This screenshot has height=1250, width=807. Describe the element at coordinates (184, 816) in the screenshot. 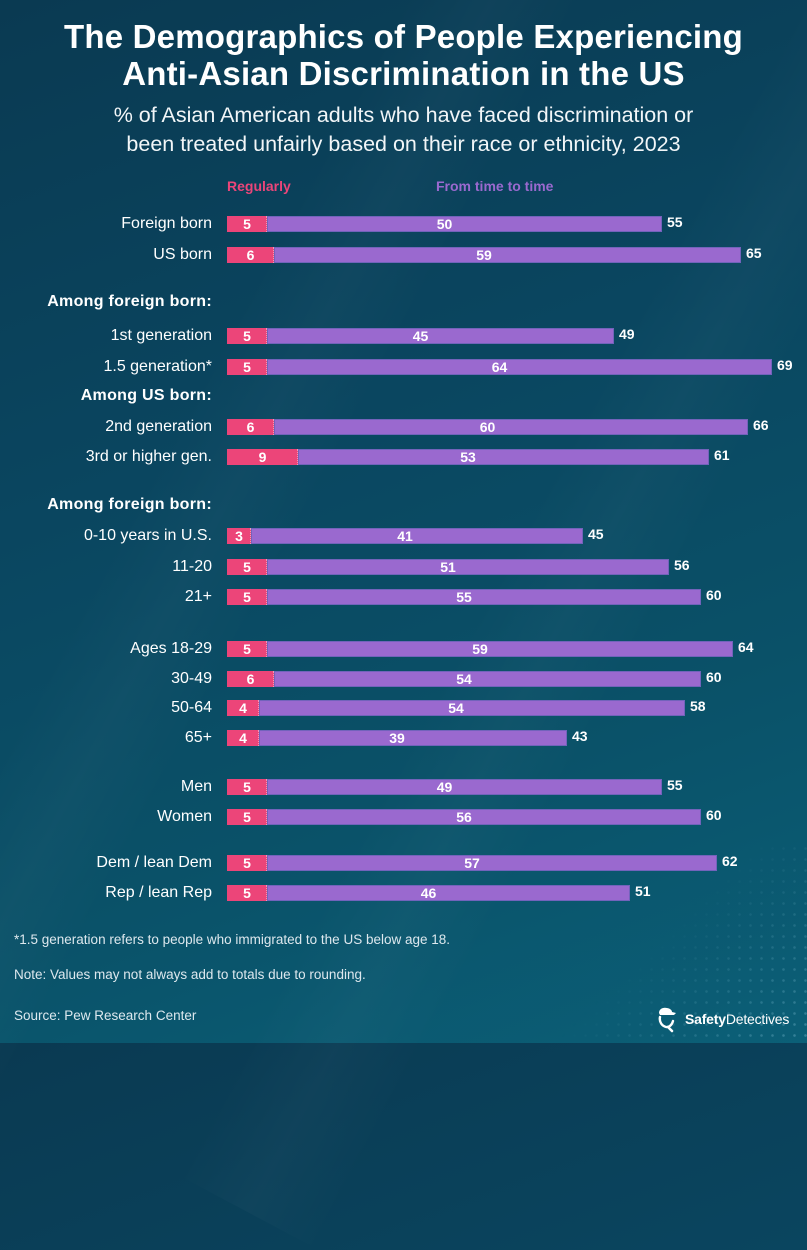

I see `category-label-women: Women` at that location.